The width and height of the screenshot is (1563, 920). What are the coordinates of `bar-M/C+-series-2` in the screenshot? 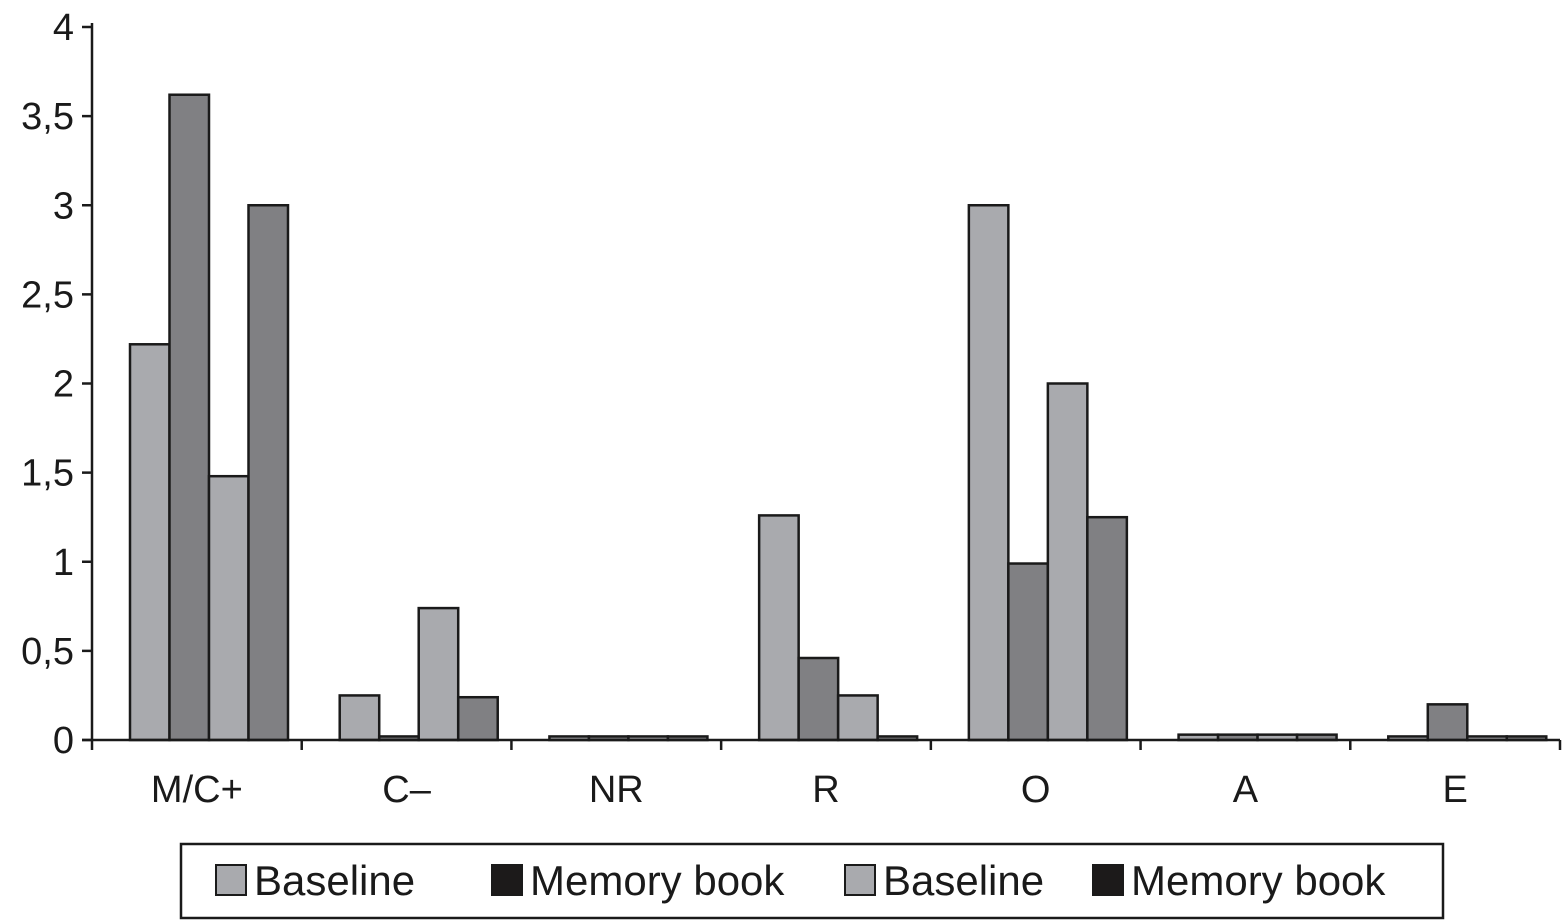 It's located at (189, 417).